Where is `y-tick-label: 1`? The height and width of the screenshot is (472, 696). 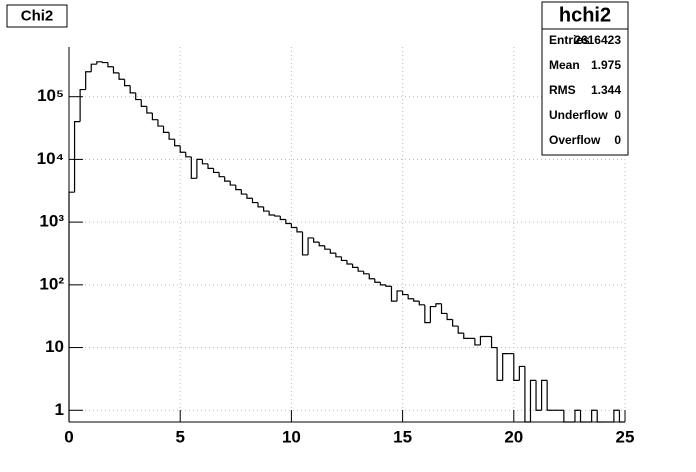 y-tick-label: 1 is located at coordinates (59, 409).